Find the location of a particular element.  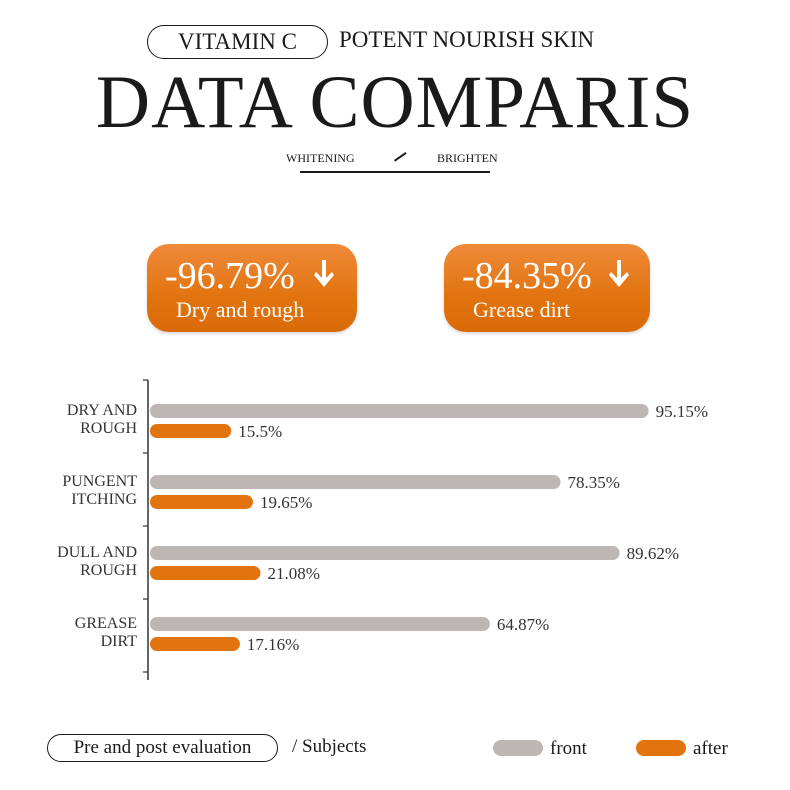

callout-value: -96.79% is located at coordinates (230, 276).